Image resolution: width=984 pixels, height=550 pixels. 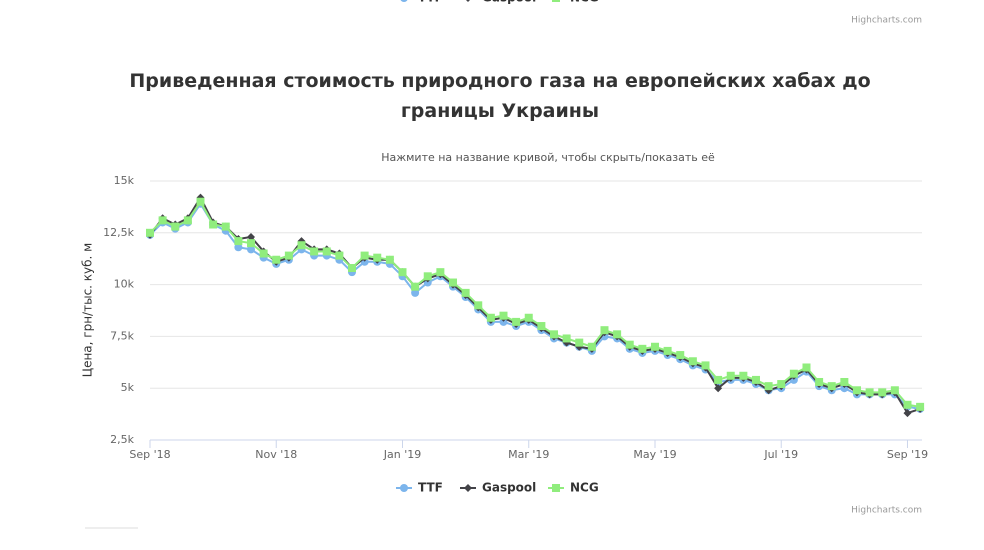 What do you see at coordinates (654, 454) in the screenshot?
I see `x-tick-label: May '19` at bounding box center [654, 454].